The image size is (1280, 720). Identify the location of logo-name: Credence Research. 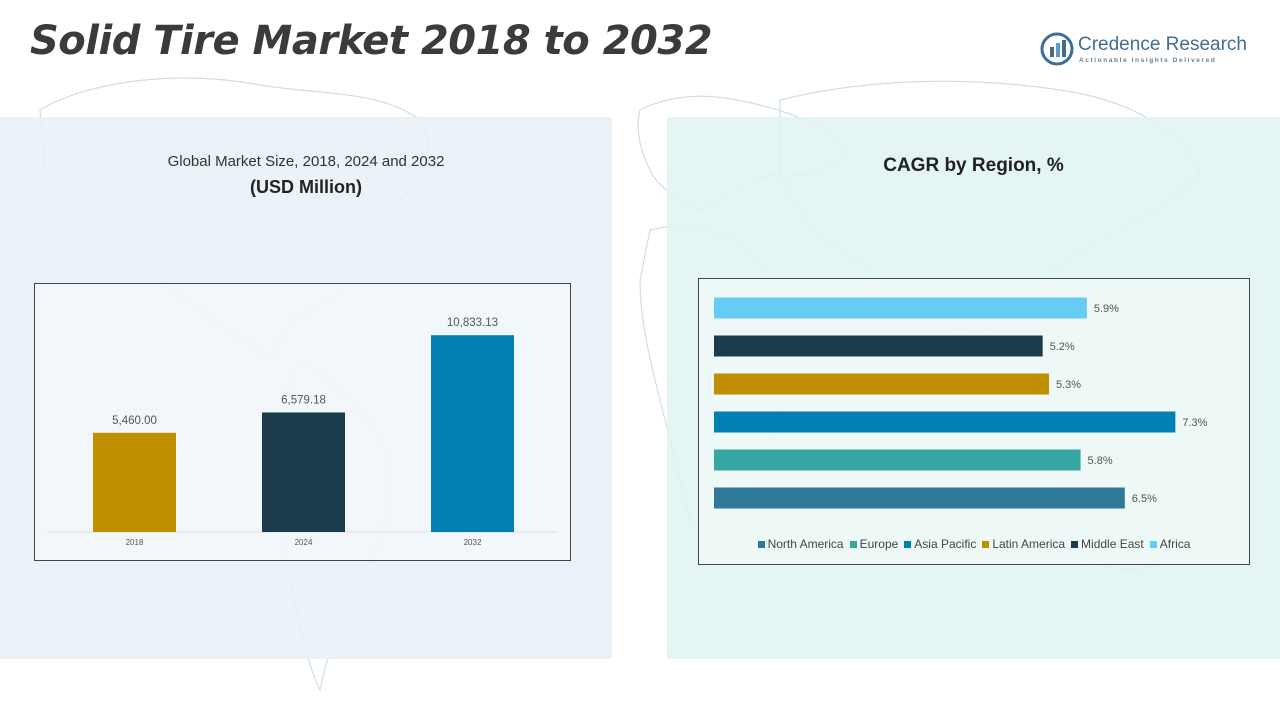
(1162, 44).